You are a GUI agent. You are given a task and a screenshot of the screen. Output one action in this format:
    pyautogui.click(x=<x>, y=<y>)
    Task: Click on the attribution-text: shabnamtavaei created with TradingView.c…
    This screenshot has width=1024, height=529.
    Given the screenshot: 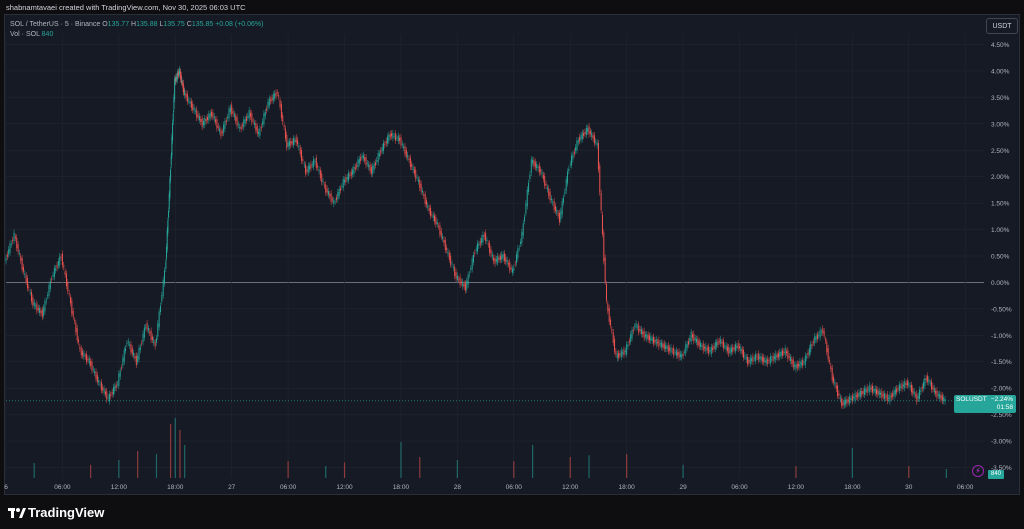 What is the action you would take?
    pyautogui.click(x=126, y=7)
    